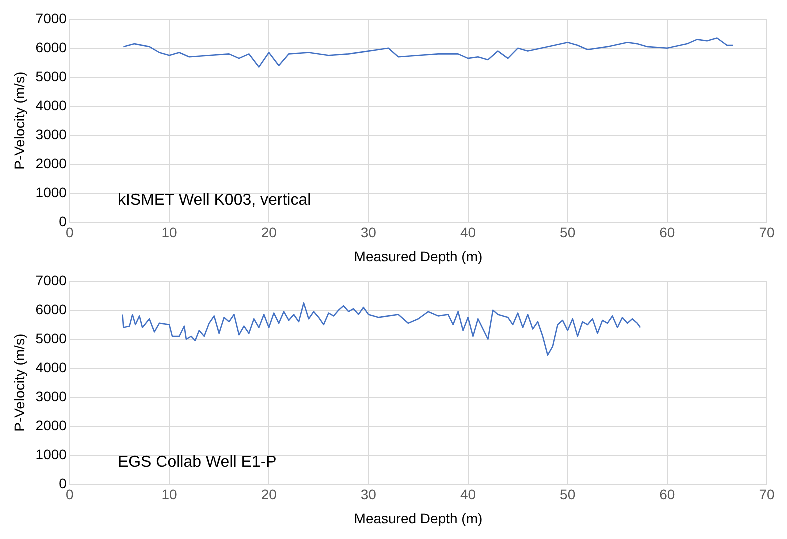 Image resolution: width=787 pixels, height=539 pixels. I want to click on annotation: EGS Collab Well E1-P, so click(197, 462).